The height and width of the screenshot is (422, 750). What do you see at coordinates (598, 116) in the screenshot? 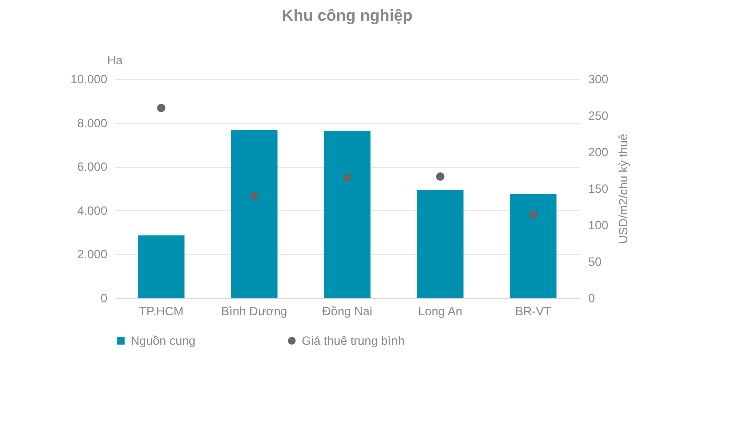
I see `y2-tick-label: 250` at bounding box center [598, 116].